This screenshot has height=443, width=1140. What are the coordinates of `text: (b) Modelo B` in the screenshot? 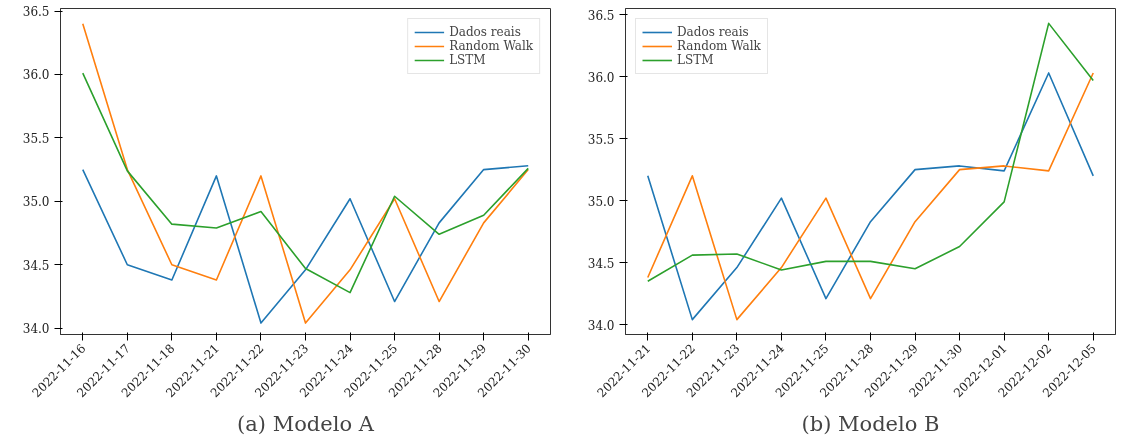 It's located at (870, 423).